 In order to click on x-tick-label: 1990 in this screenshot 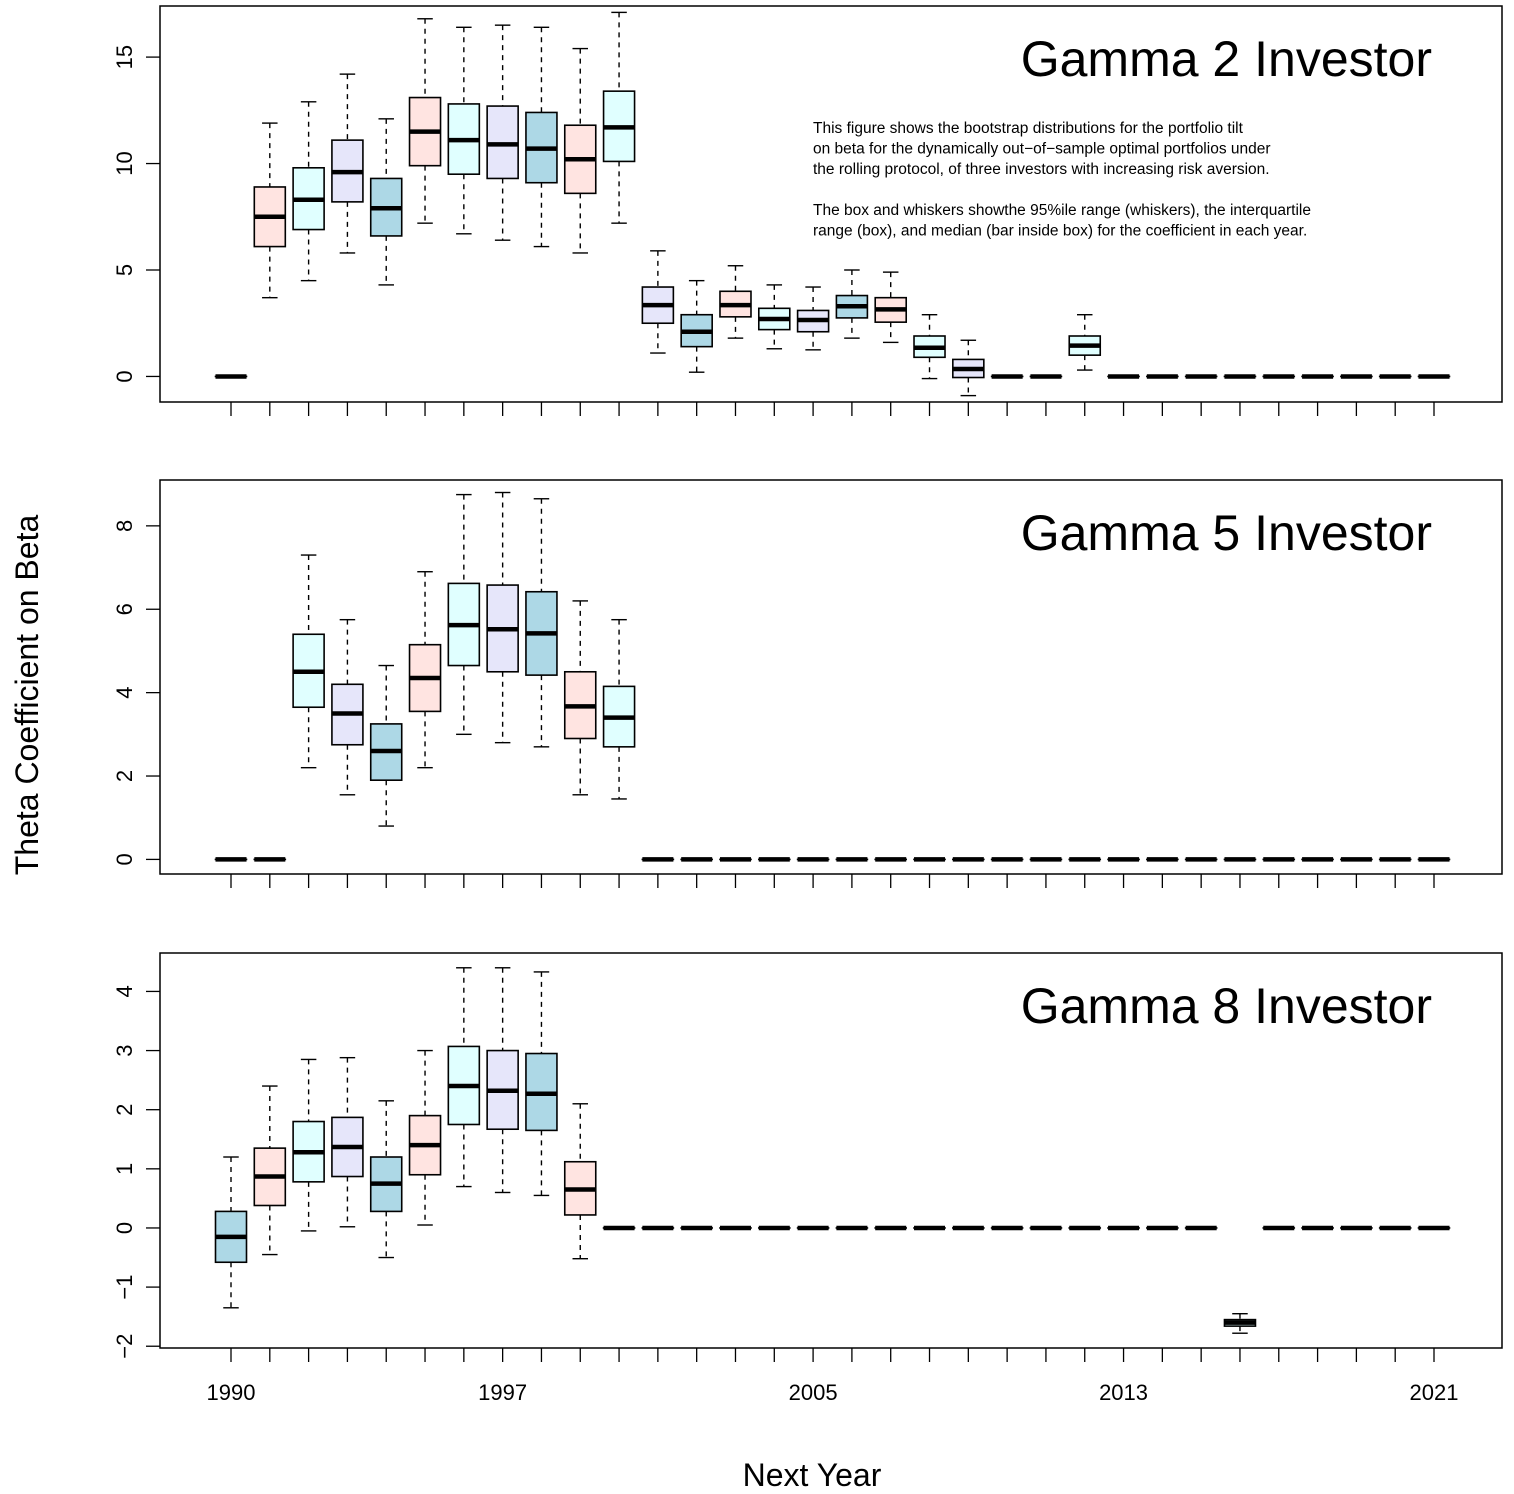, I will do `click(231, 1392)`.